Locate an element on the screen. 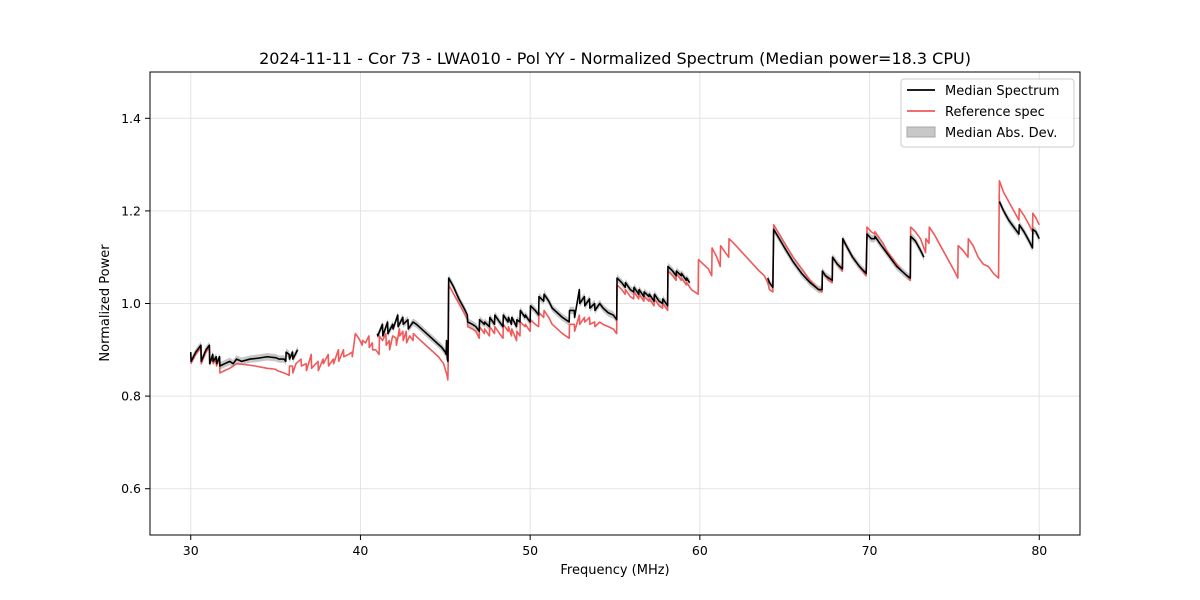  mad-band is located at coordinates (533, 314).